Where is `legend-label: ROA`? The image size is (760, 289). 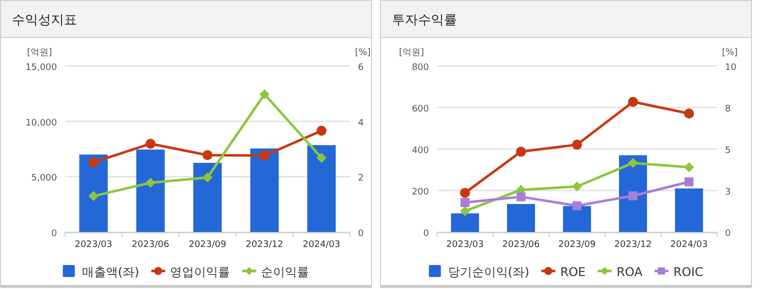 legend-label: ROA is located at coordinates (630, 272).